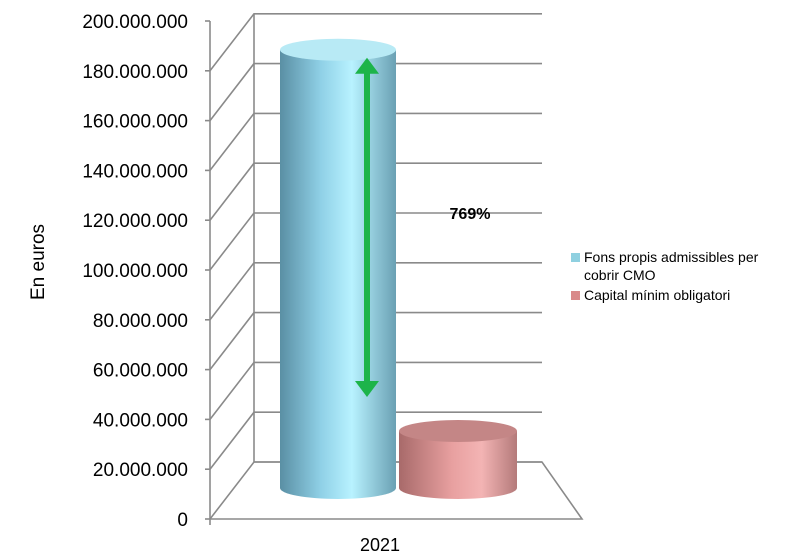 This screenshot has width=798, height=557. I want to click on legend-item-capital-minim: Capital mínim obligatori, so click(684, 295).